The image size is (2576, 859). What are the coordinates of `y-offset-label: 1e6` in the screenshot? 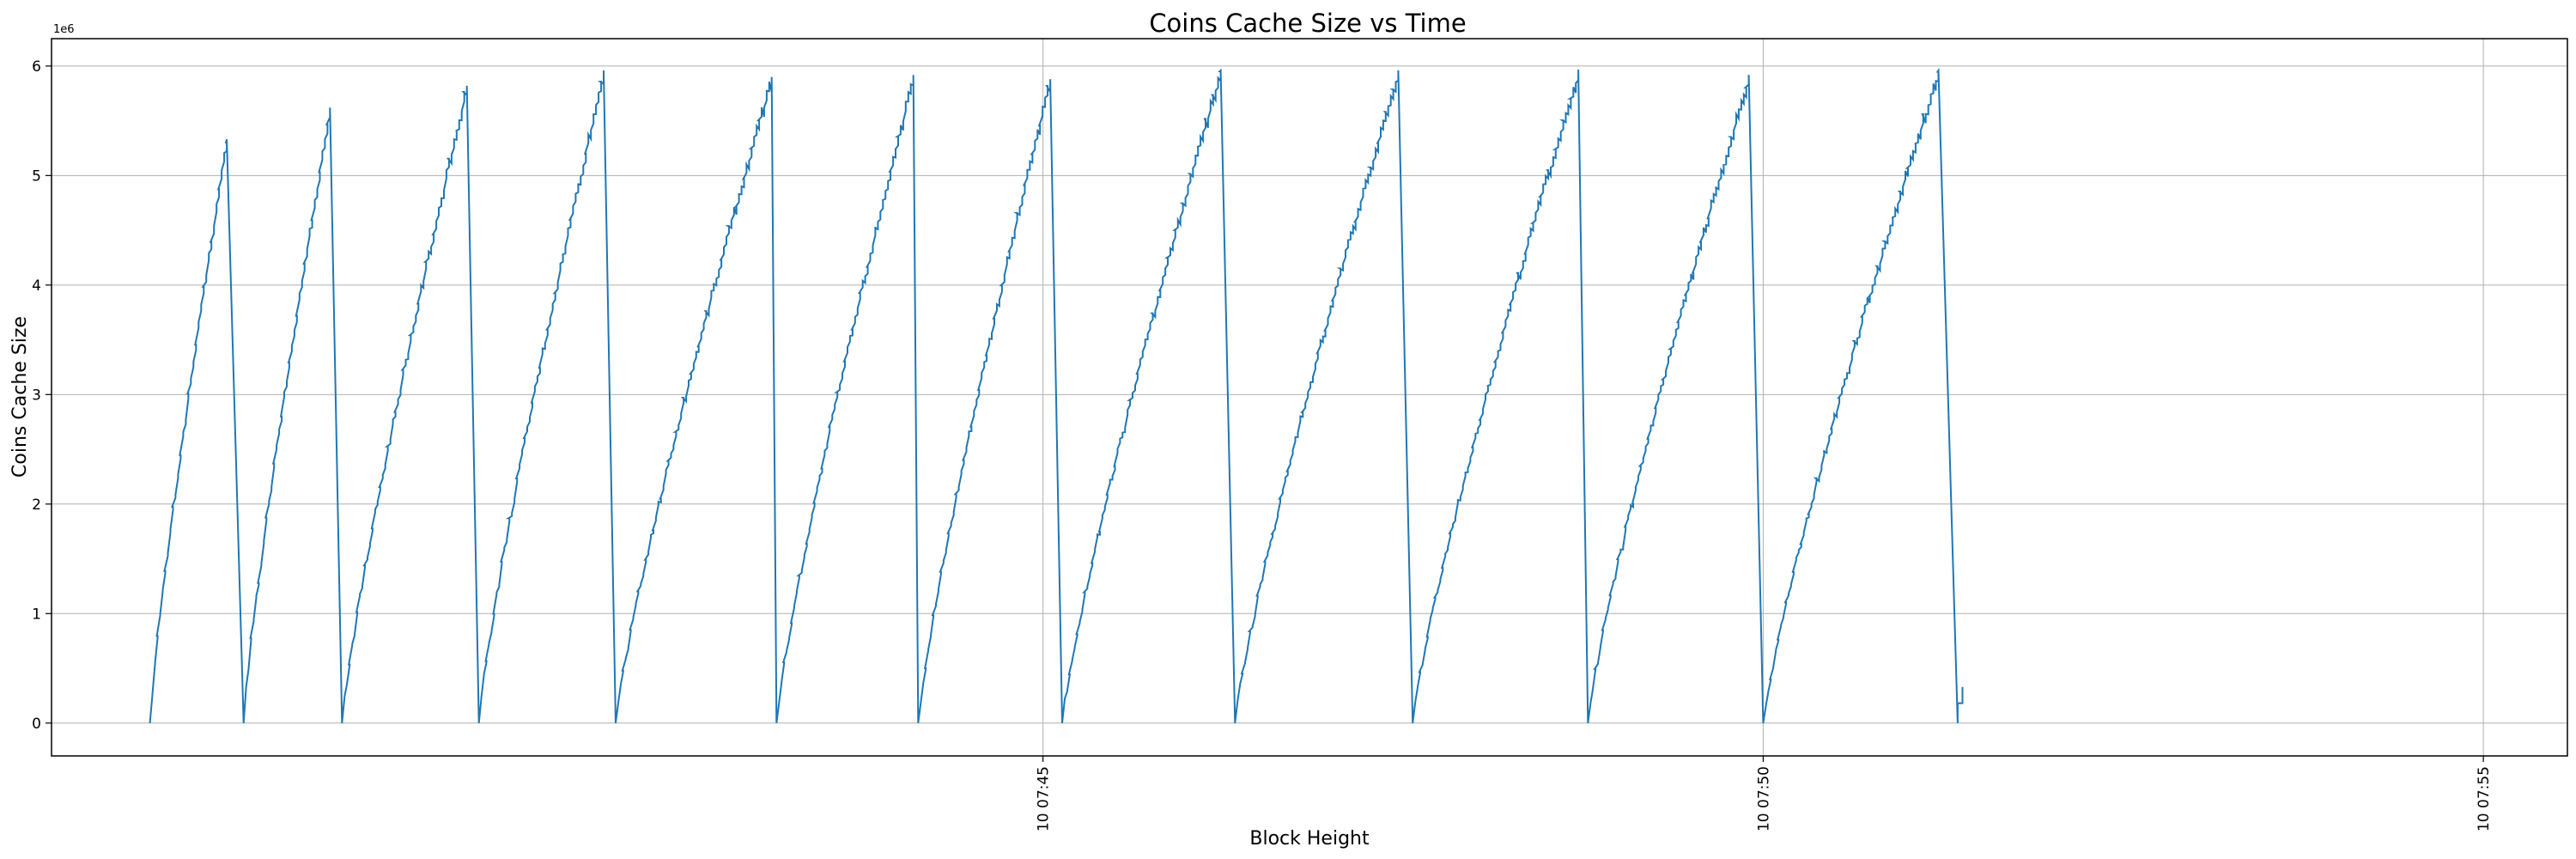 It's located at (64, 30).